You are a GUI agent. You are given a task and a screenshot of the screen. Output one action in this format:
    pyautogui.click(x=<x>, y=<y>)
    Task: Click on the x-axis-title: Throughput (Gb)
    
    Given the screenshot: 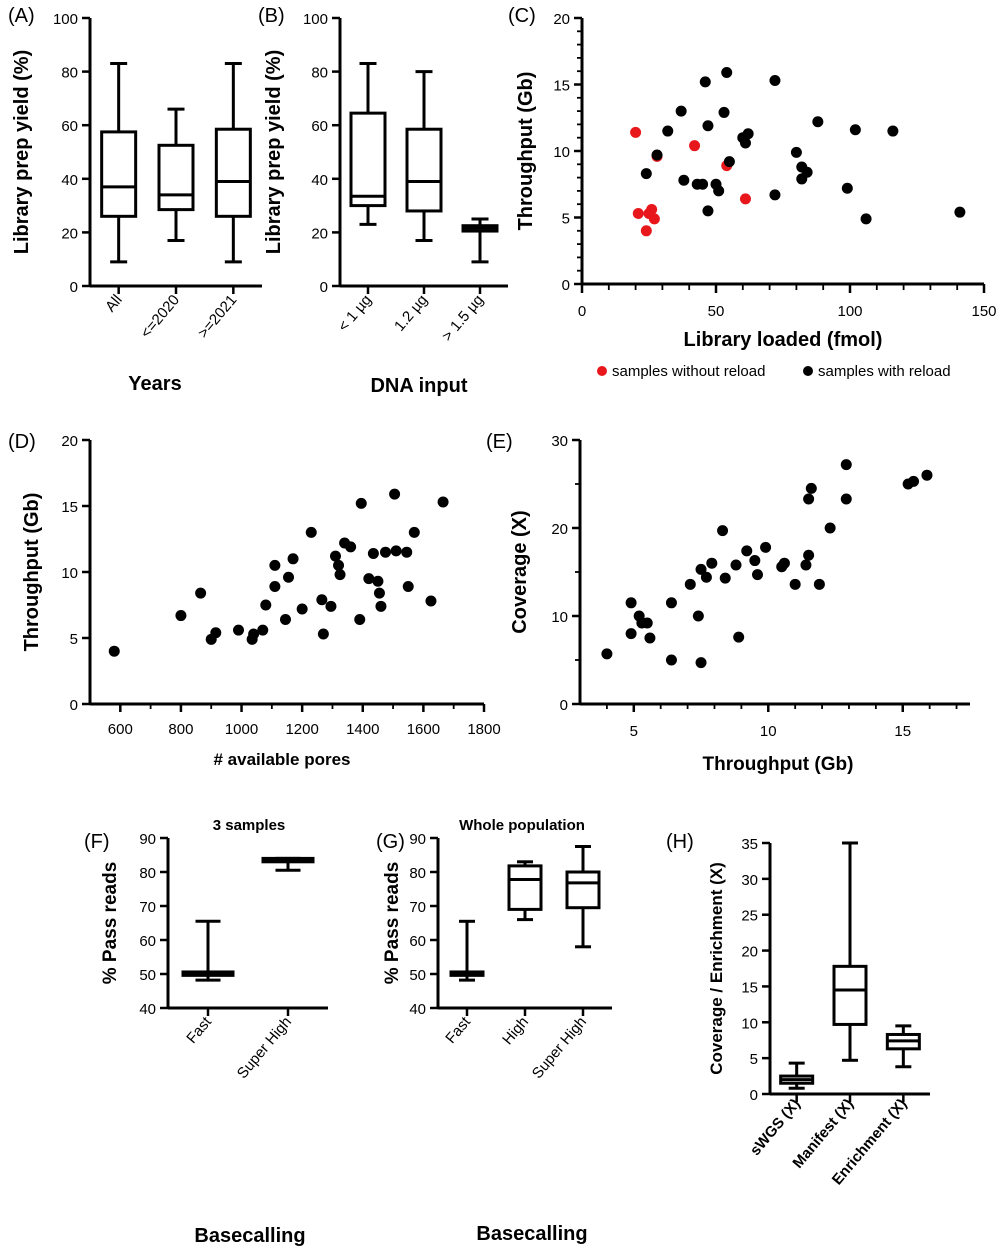 What is the action you would take?
    pyautogui.click(x=778, y=764)
    